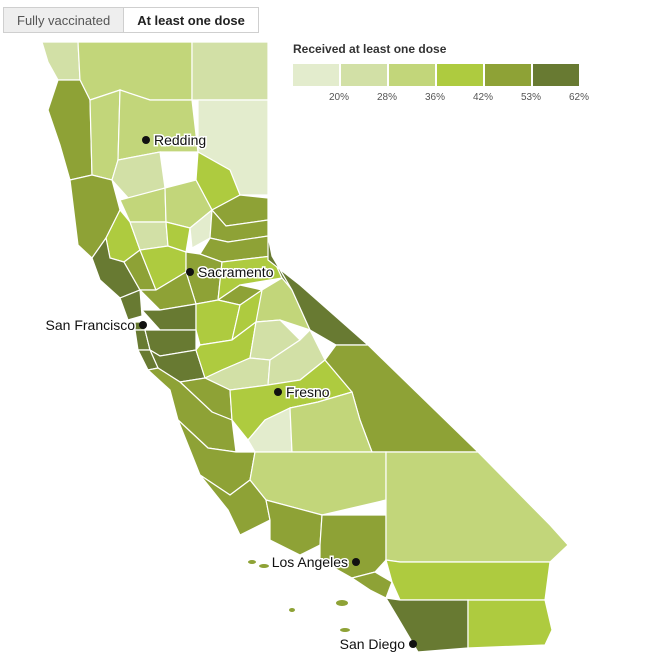 The height and width of the screenshot is (656, 652). Describe the element at coordinates (308, 392) in the screenshot. I see `city-label-fresno: Fresno` at that location.